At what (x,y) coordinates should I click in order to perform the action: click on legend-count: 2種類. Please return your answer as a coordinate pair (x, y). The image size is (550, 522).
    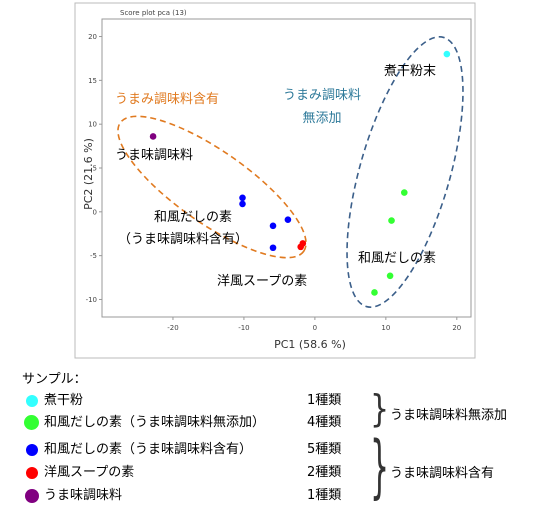
    Looking at the image, I should click on (324, 472).